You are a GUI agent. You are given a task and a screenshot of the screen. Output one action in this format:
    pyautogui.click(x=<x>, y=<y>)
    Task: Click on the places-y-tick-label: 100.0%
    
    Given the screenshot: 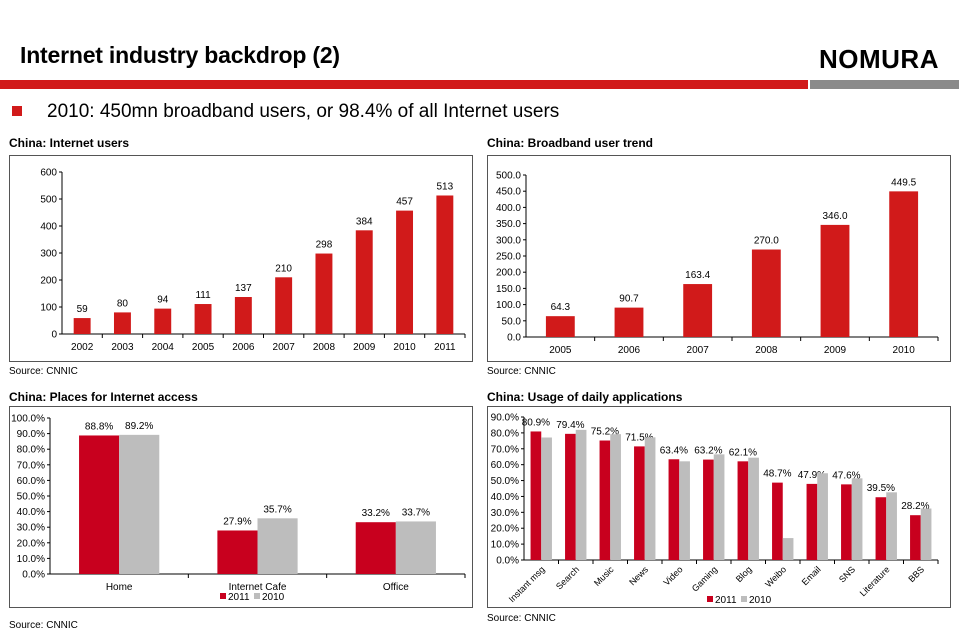 What is the action you would take?
    pyautogui.click(x=28, y=419)
    